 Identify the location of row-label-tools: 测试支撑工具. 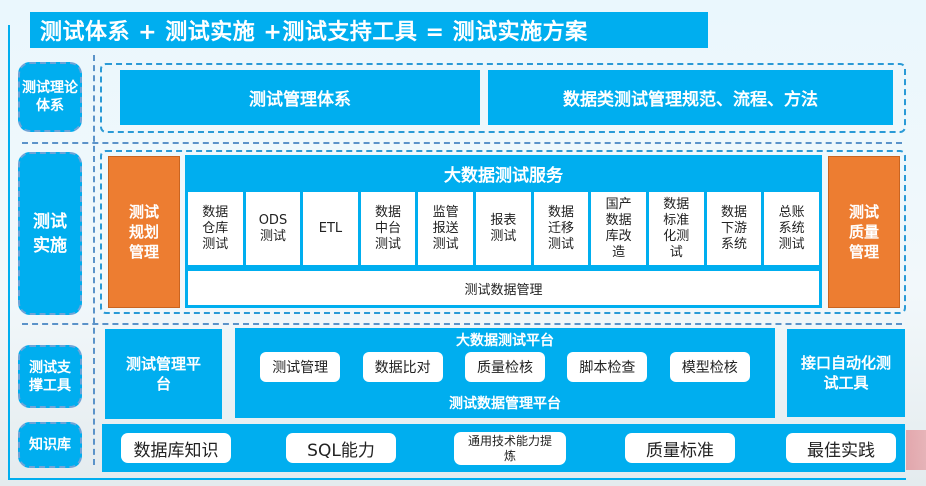
(50, 376).